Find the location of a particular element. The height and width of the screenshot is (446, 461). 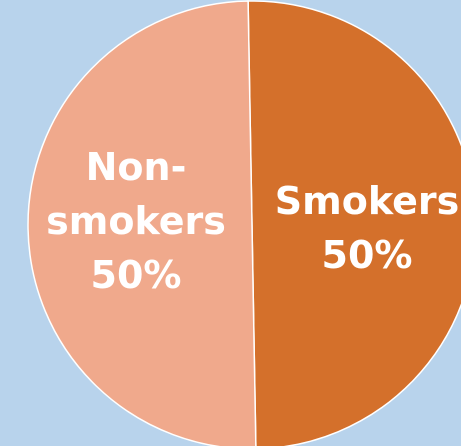

slice-label-line: Smokers is located at coordinates (367, 201).